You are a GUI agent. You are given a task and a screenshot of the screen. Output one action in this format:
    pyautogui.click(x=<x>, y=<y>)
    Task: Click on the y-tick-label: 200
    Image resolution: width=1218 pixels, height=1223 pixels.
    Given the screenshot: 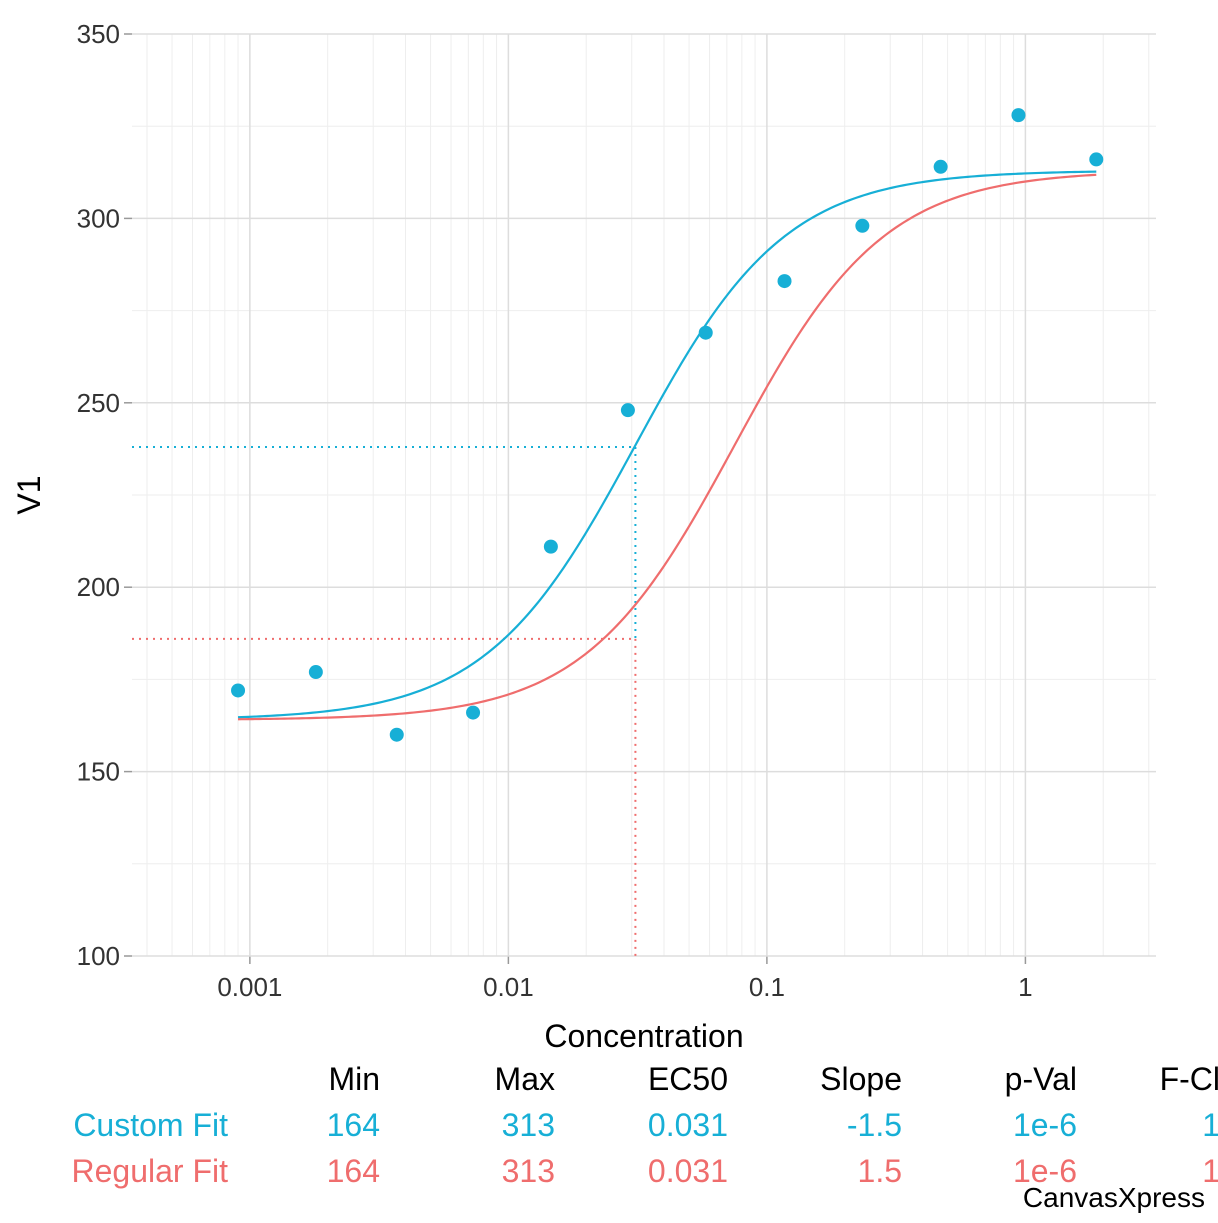 What is the action you would take?
    pyautogui.click(x=98, y=587)
    